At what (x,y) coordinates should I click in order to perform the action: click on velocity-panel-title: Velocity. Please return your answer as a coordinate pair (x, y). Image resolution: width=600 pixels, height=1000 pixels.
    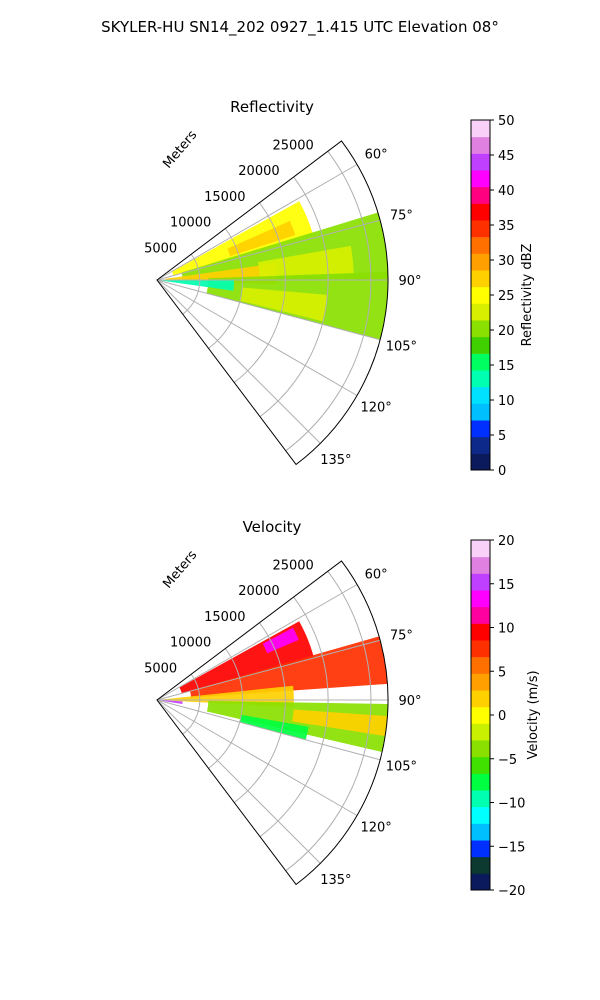
    Looking at the image, I should click on (272, 527).